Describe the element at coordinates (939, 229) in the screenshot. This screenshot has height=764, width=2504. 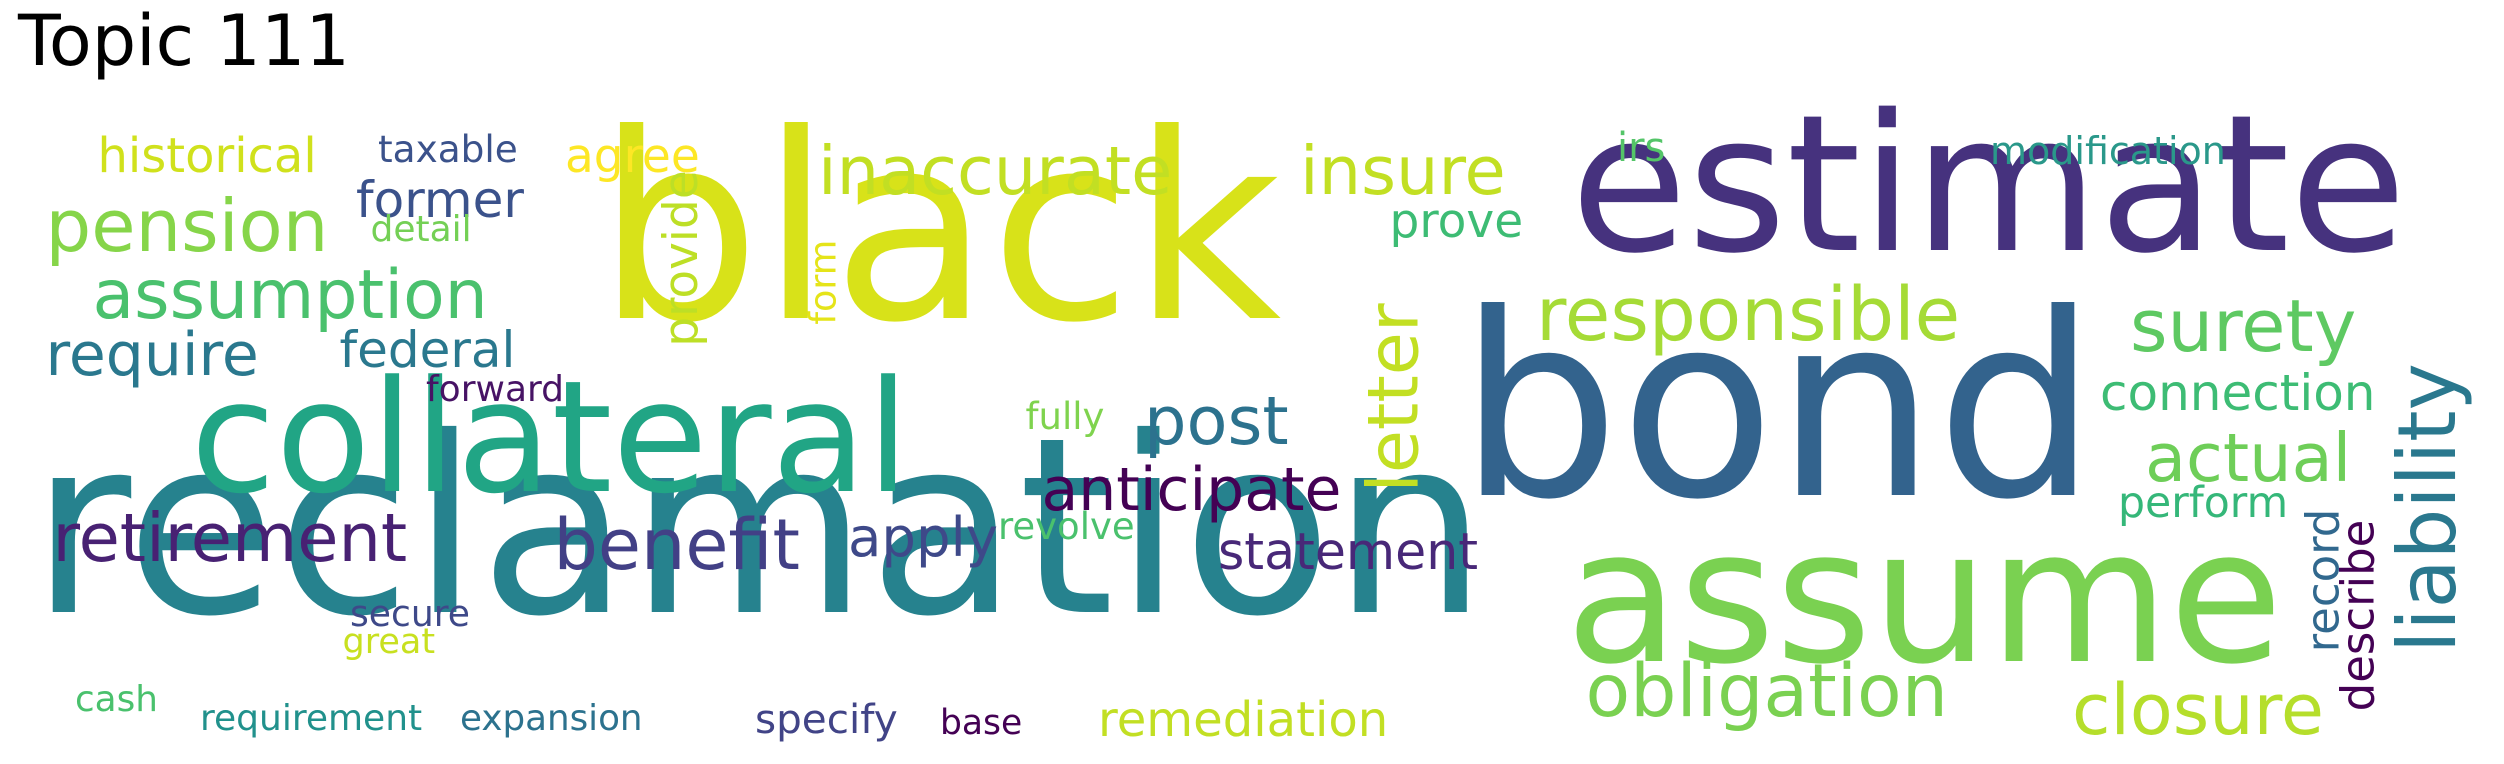
I see `word-black: black` at that location.